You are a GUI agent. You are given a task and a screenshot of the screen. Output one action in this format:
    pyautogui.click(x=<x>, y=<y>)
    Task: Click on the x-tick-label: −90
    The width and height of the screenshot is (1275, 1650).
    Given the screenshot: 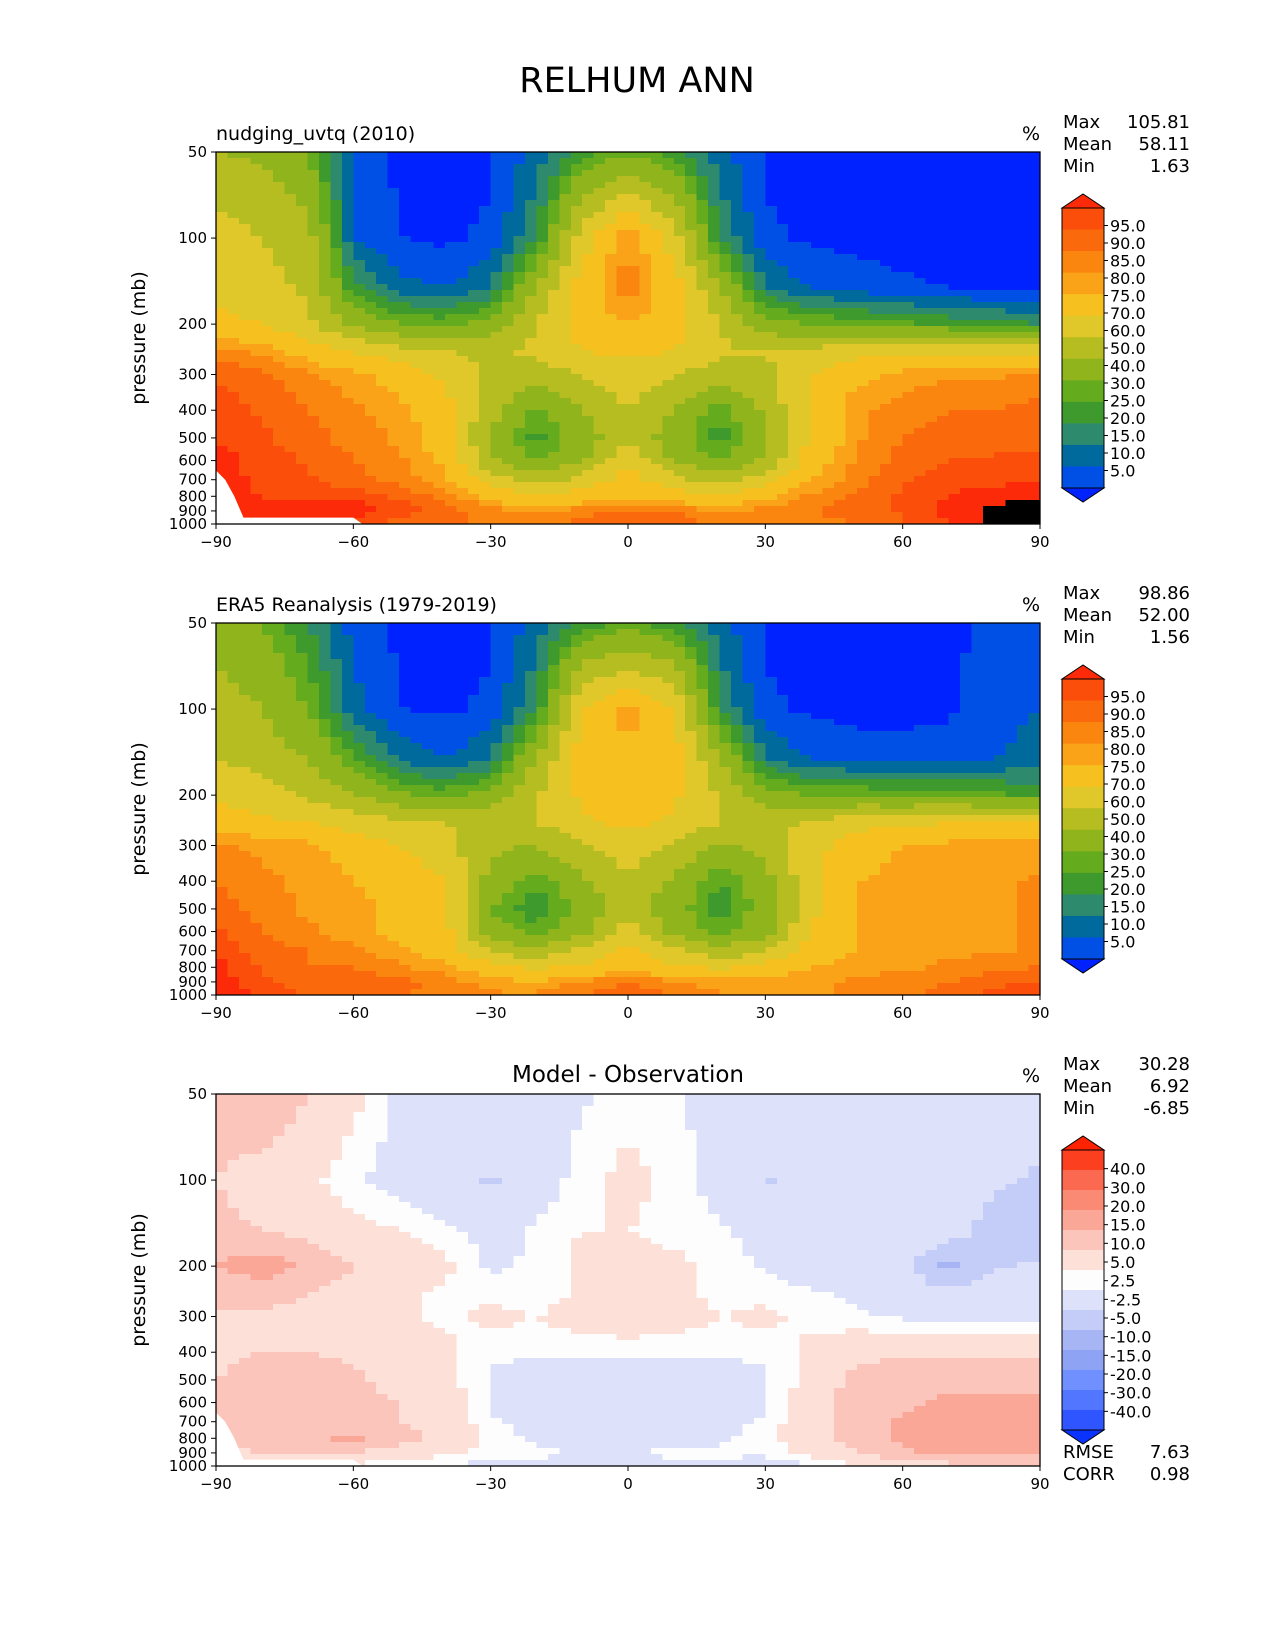 What is the action you would take?
    pyautogui.click(x=216, y=542)
    